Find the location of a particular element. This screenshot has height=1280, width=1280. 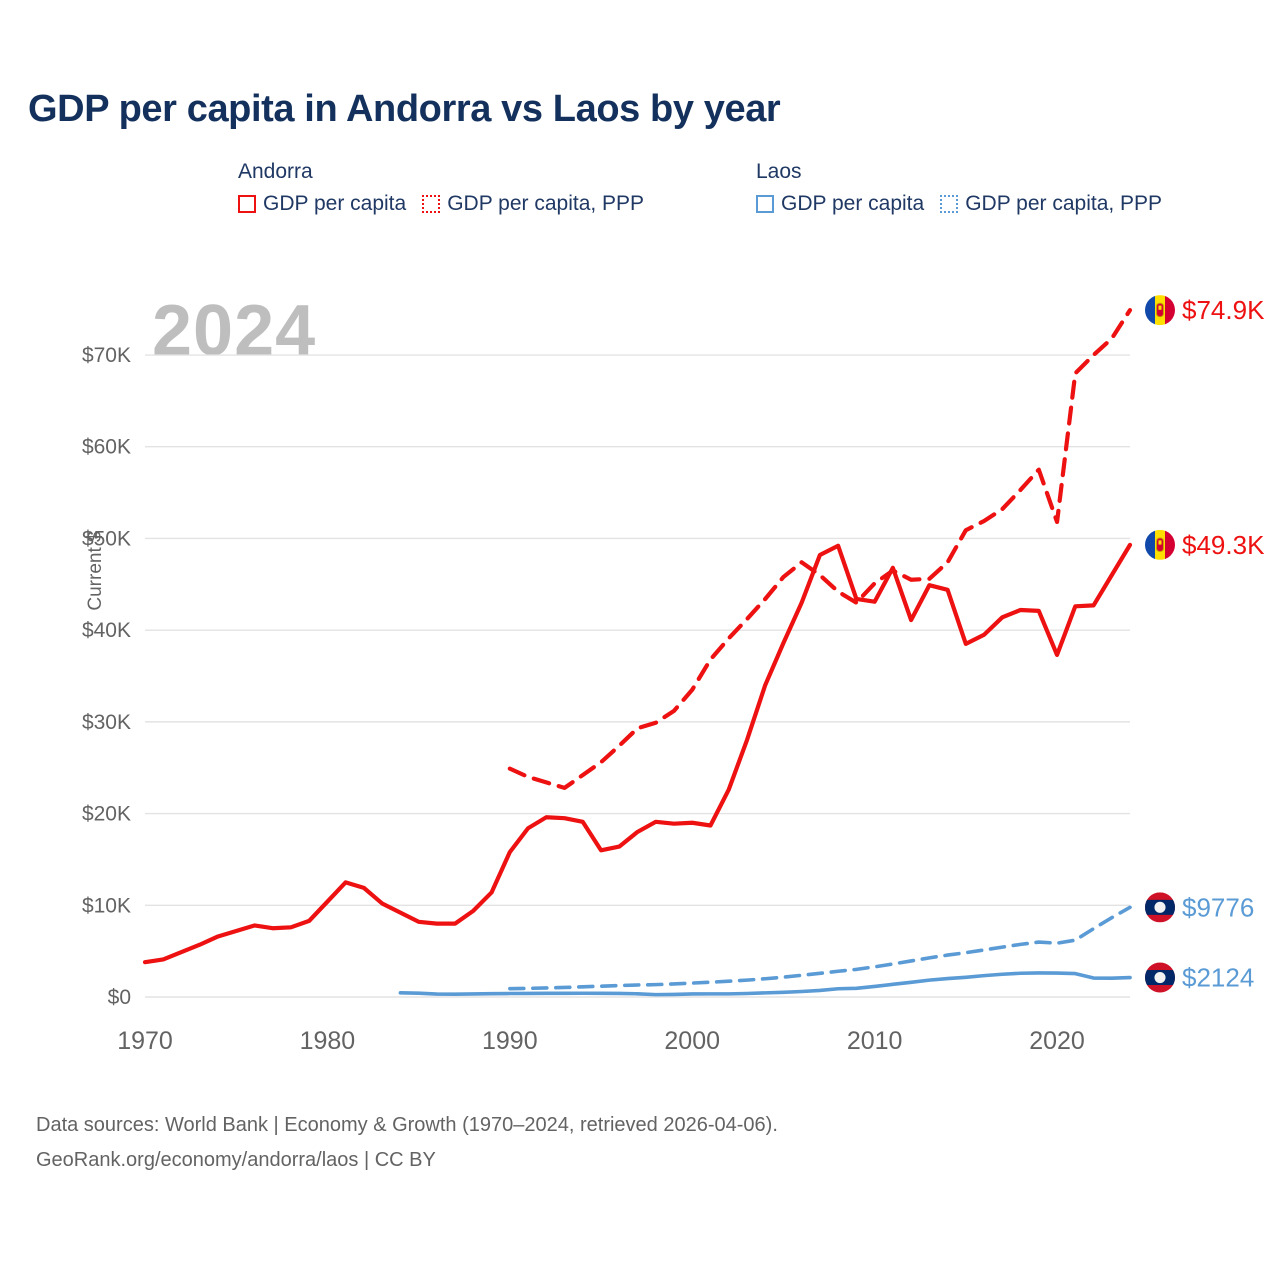

y-tick-label: $60K is located at coordinates (106, 447).